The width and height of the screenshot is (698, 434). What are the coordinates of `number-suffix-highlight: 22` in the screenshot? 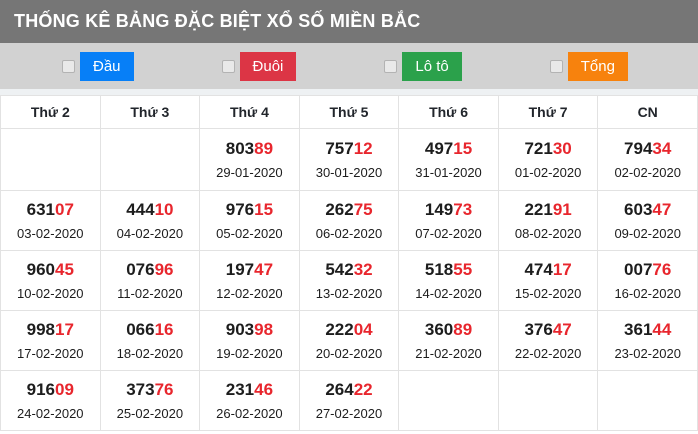 It's located at (363, 389).